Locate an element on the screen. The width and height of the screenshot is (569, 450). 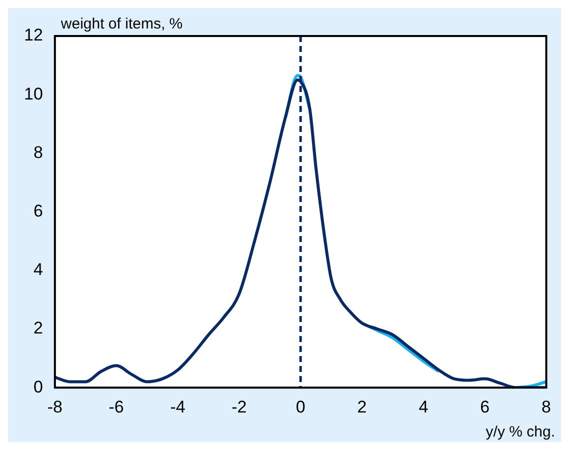
x-tick-label: 2 is located at coordinates (362, 406).